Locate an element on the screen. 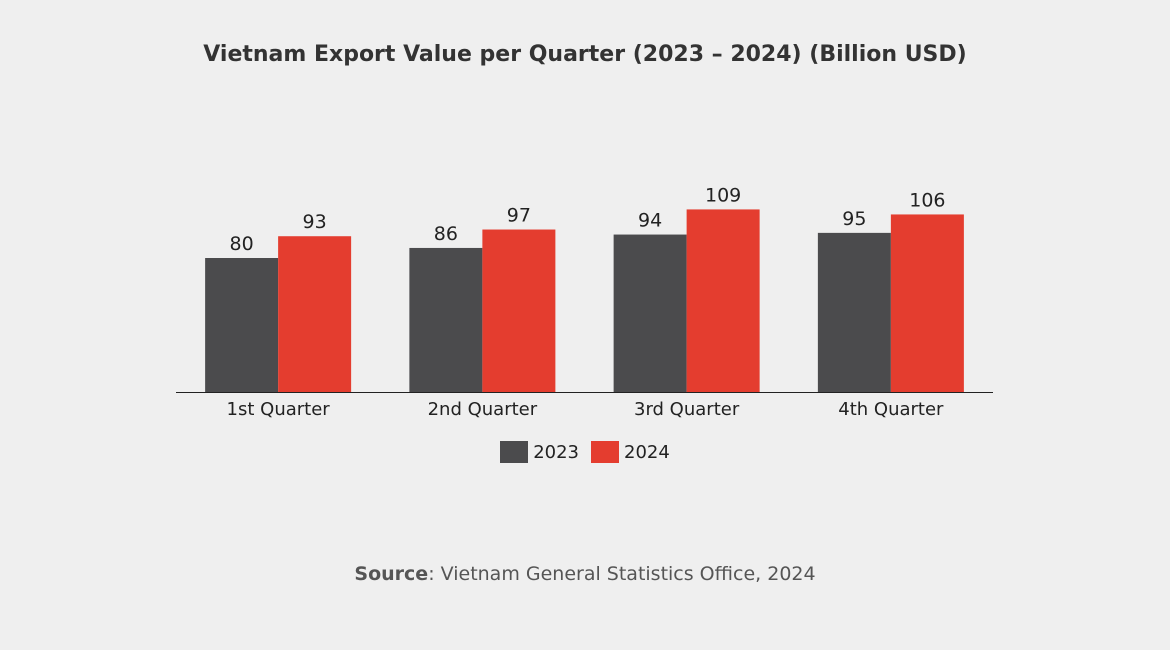 The image size is (1170, 650). legend-swatch-2023 is located at coordinates (514, 452).